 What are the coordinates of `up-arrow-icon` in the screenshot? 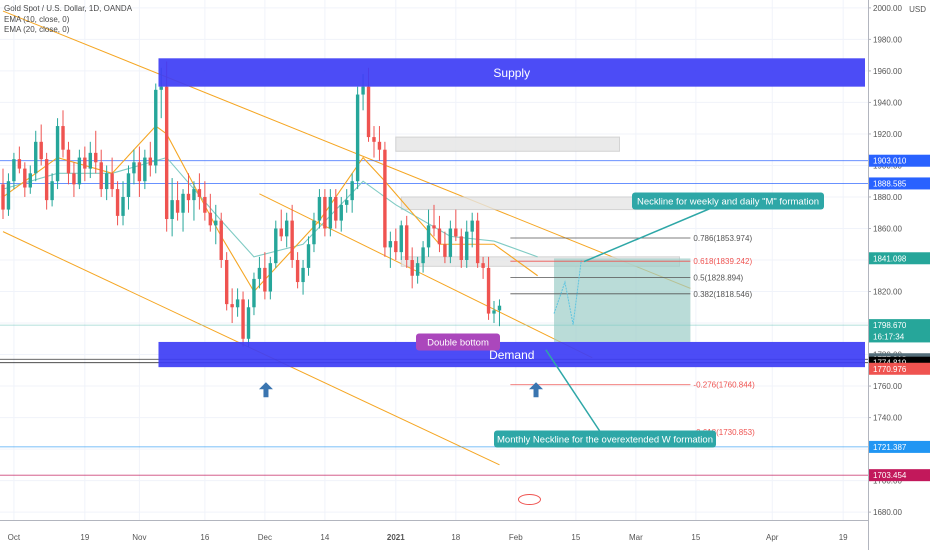 It's located at (536, 390).